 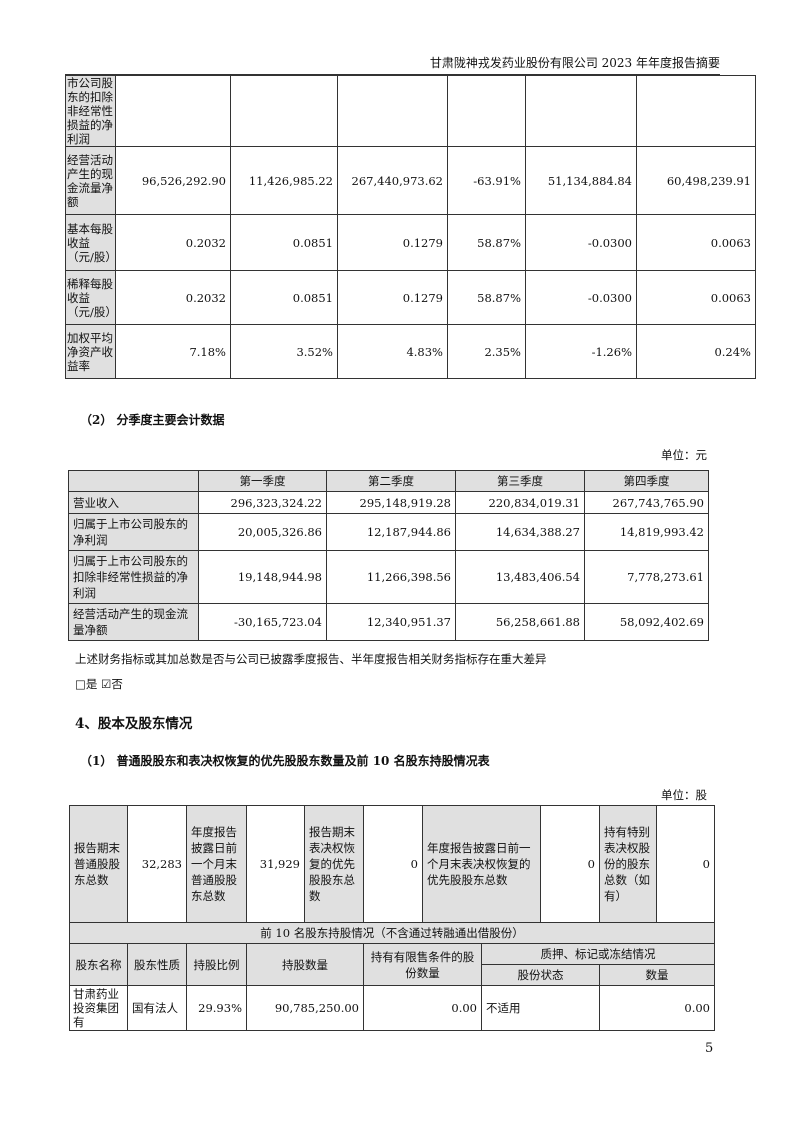 What do you see at coordinates (696, 242) in the screenshot?
I see `cell-value: 0.0063` at bounding box center [696, 242].